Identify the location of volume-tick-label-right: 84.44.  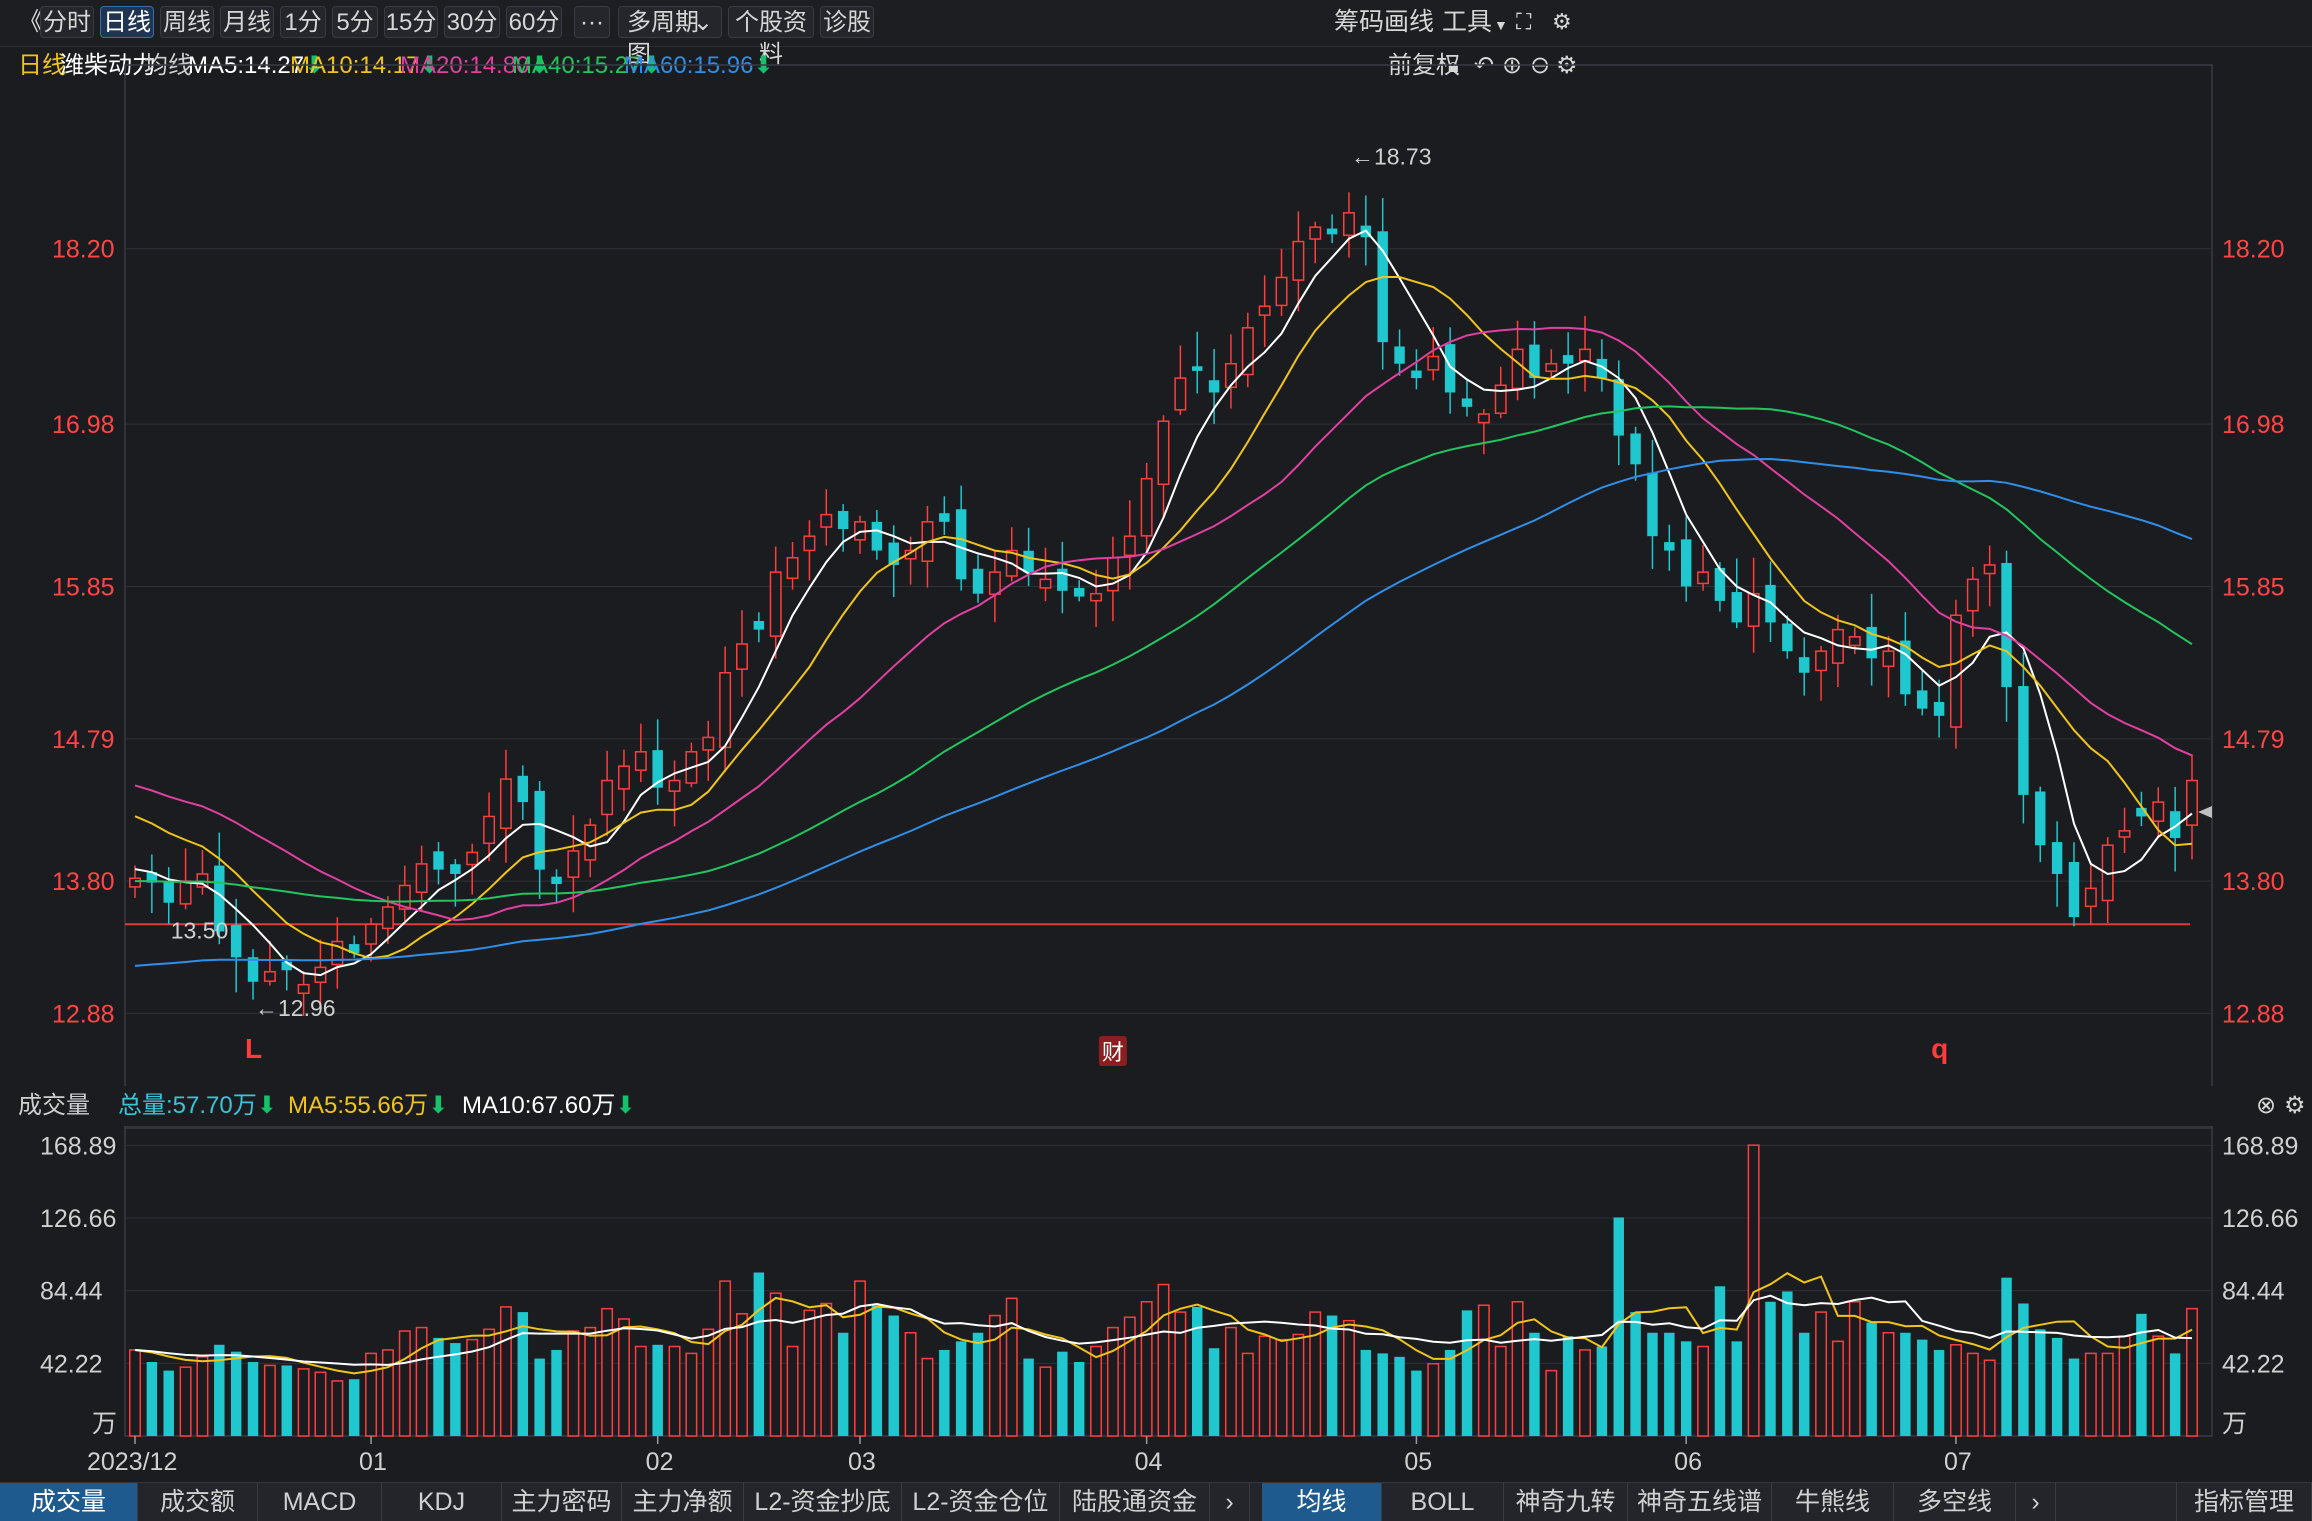
(2253, 1292).